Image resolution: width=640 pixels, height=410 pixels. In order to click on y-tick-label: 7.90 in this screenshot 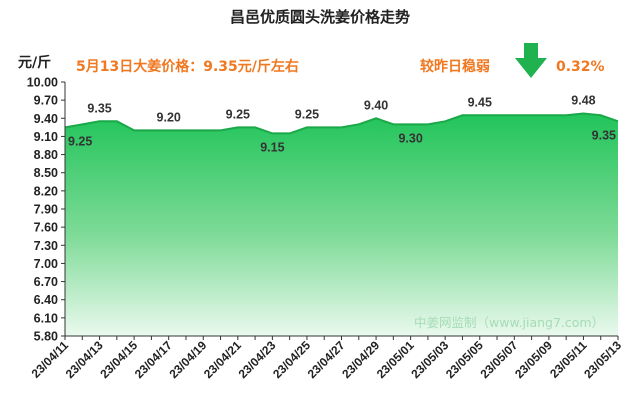, I will do `click(46, 210)`.